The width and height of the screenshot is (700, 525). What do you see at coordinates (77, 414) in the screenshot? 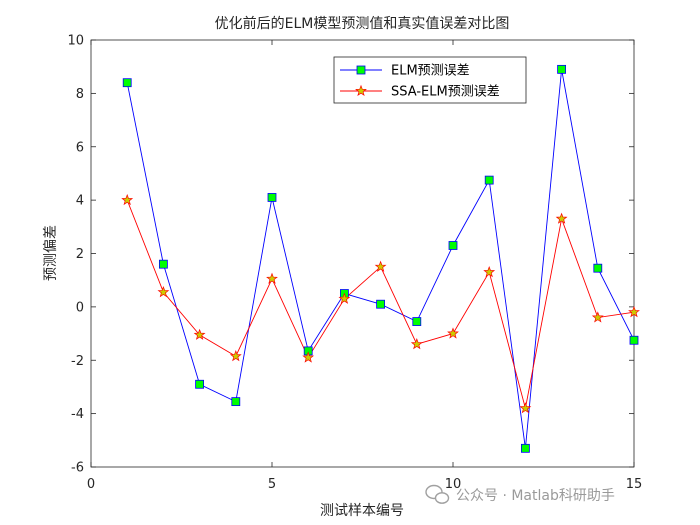
I see `y-tick-label: -4` at bounding box center [77, 414].